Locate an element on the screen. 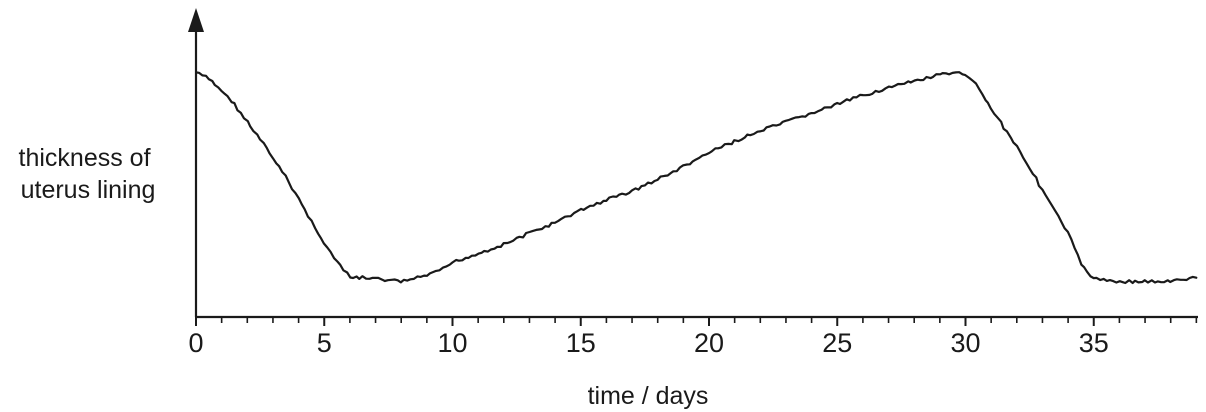 This screenshot has height=412, width=1206. y-axis-label-line-2: uterus lining is located at coordinates (88, 190).